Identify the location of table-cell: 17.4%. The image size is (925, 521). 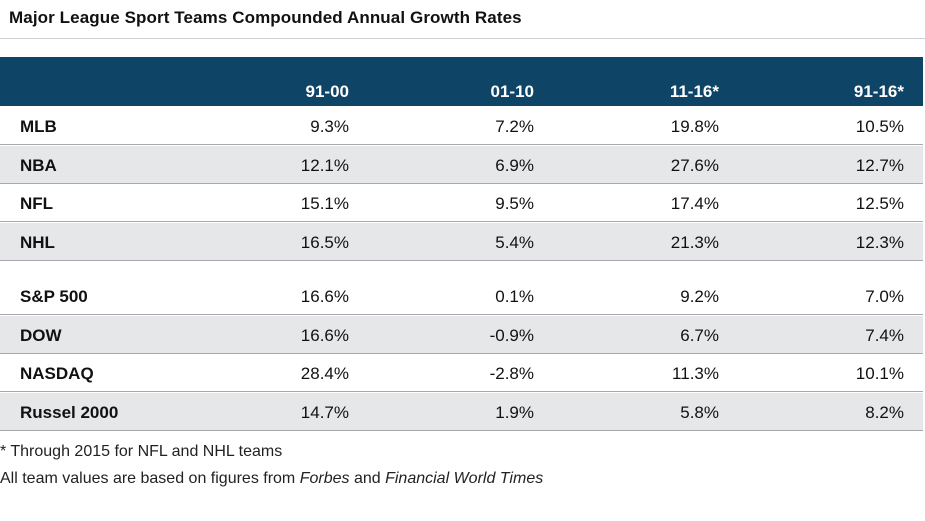
(694, 203).